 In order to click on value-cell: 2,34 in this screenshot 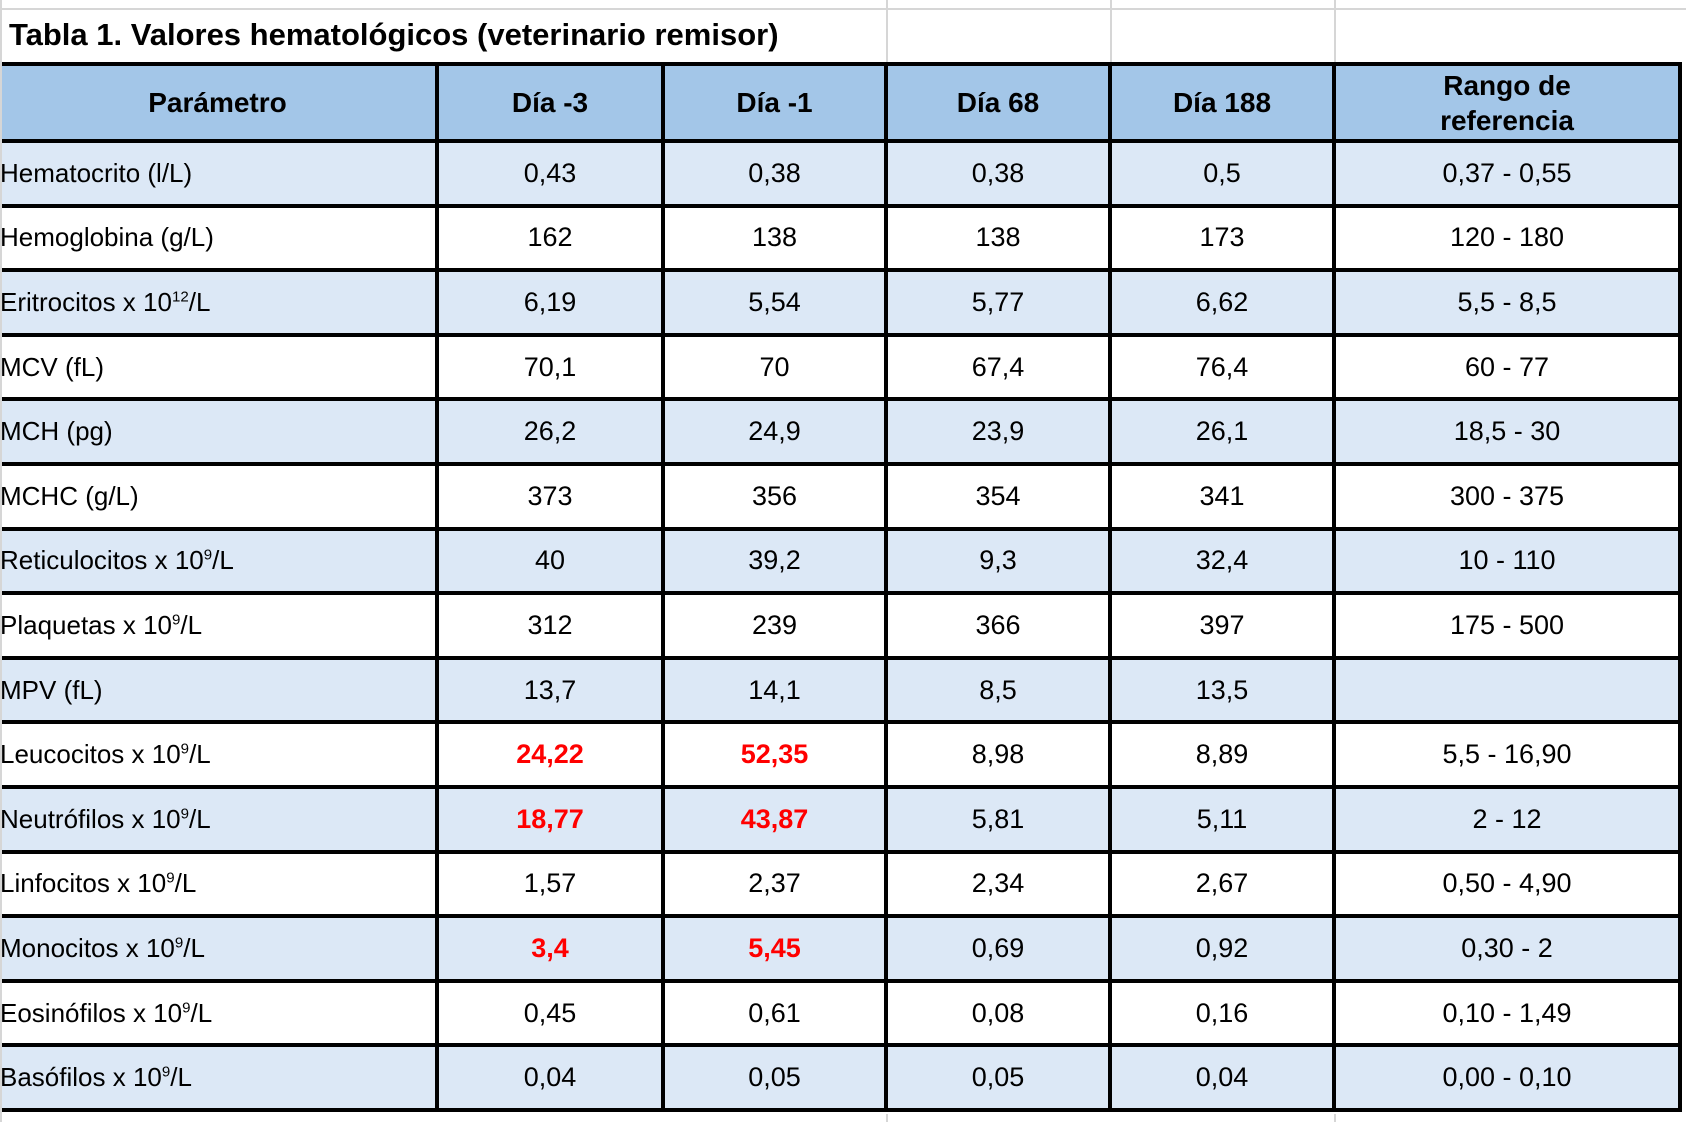, I will do `click(998, 884)`.